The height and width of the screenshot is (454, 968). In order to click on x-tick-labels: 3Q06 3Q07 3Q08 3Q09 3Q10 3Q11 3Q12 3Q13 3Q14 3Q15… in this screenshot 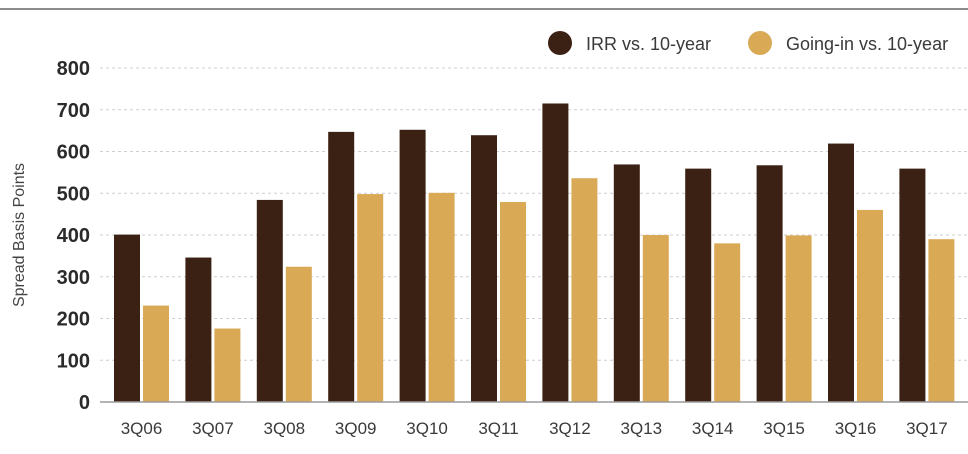, I will do `click(534, 428)`.